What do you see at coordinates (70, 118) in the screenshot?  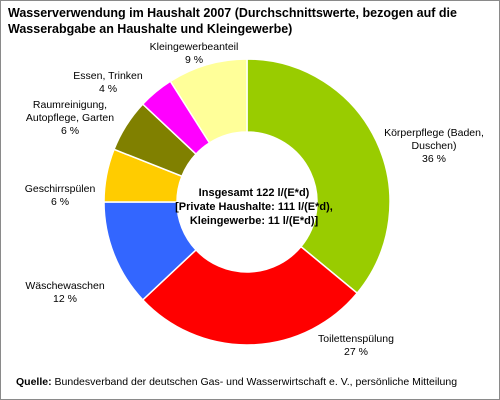 I see `slice-label-4: Raumreinigung, Autopflege, Garten 6 %` at bounding box center [70, 118].